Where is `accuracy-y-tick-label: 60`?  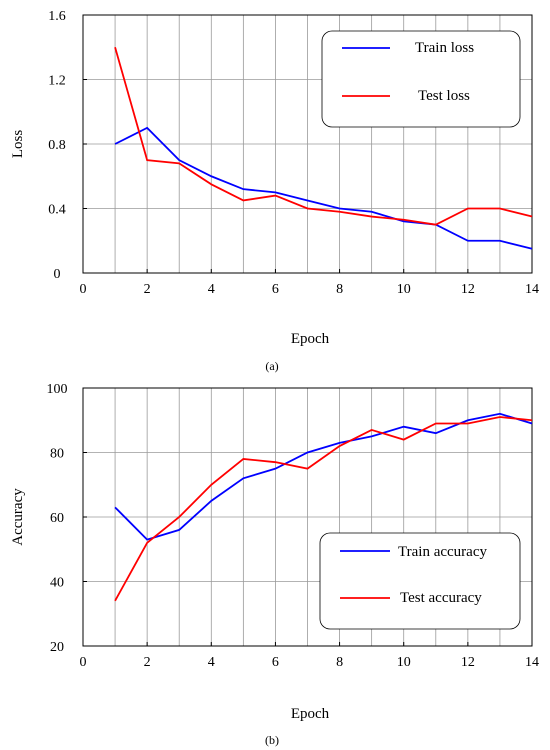 accuracy-y-tick-label: 60 is located at coordinates (57, 518).